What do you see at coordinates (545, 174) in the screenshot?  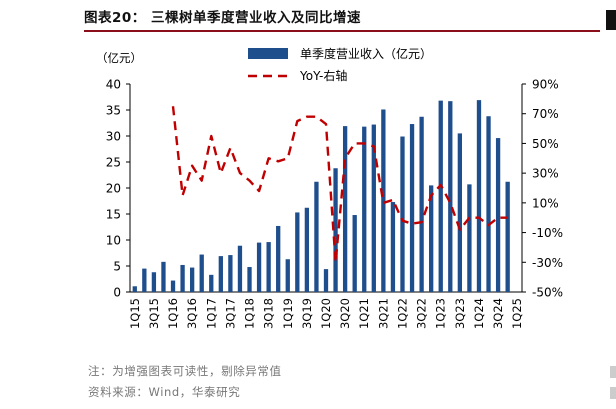 I see `right-tick-label: 30%` at bounding box center [545, 174].